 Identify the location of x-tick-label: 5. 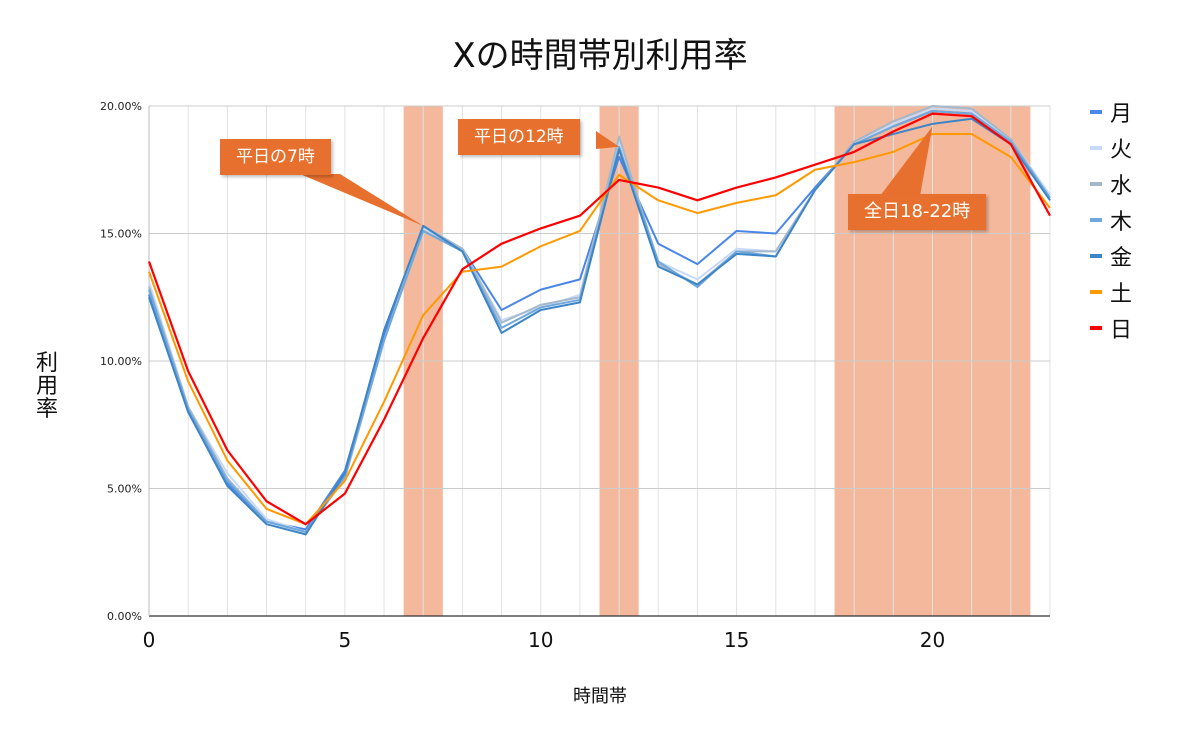
(345, 640).